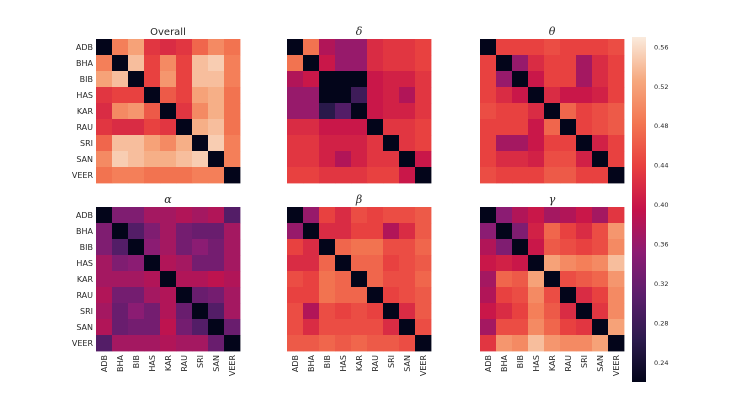  I want to click on panel-title: Overall, so click(168, 32).